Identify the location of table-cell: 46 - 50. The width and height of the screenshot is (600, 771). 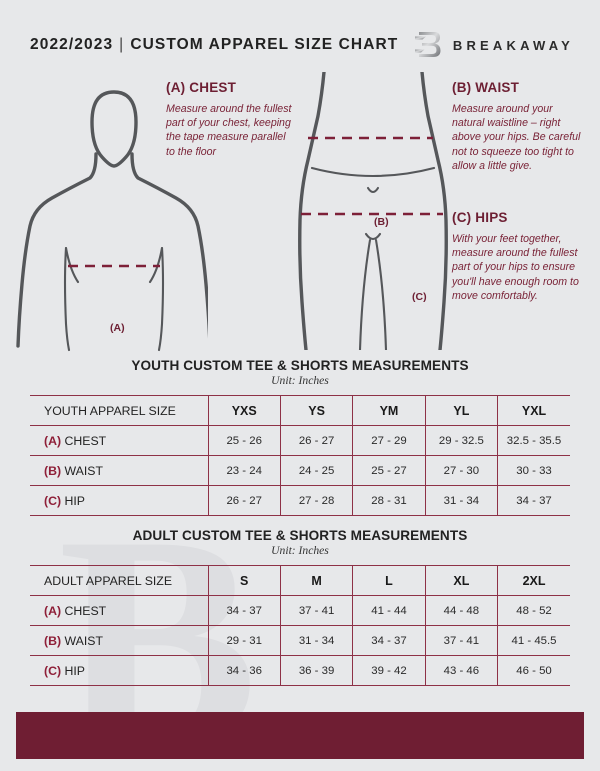
(533, 670).